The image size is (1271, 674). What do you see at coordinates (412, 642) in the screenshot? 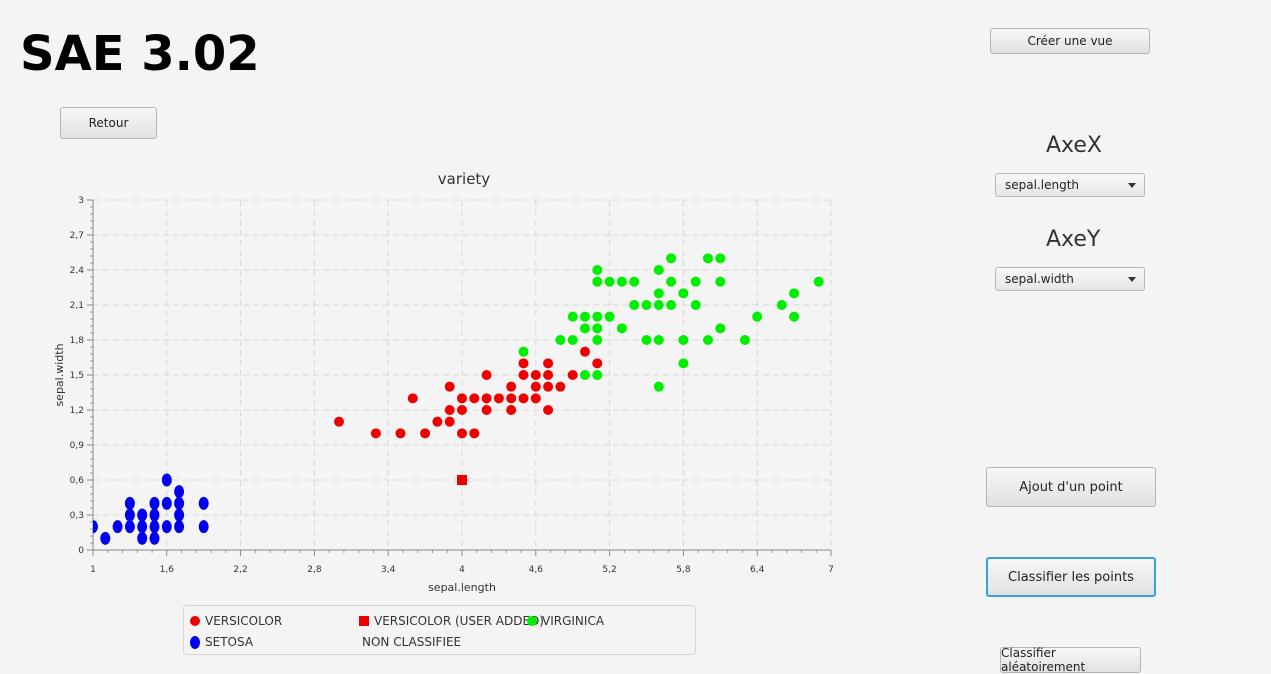
I see `legend-label: NON CLASSIFIEE` at bounding box center [412, 642].